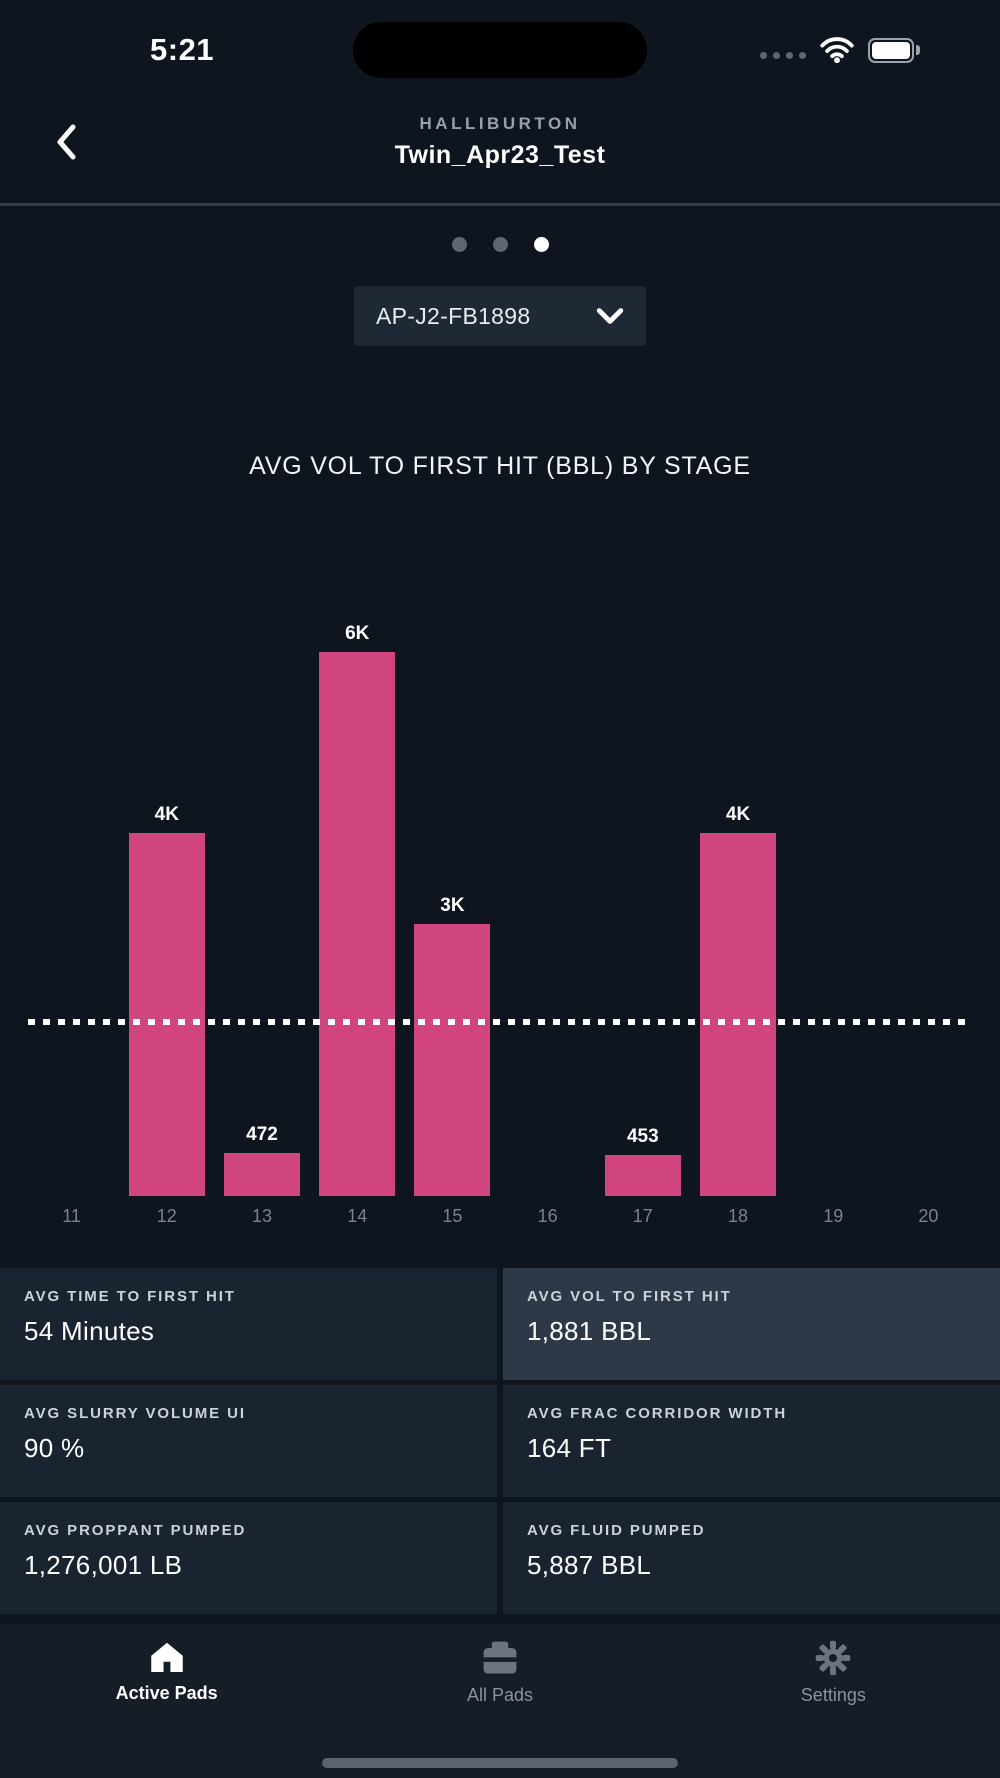 The height and width of the screenshot is (1778, 1000). I want to click on chevron-left-icon, so click(66, 142).